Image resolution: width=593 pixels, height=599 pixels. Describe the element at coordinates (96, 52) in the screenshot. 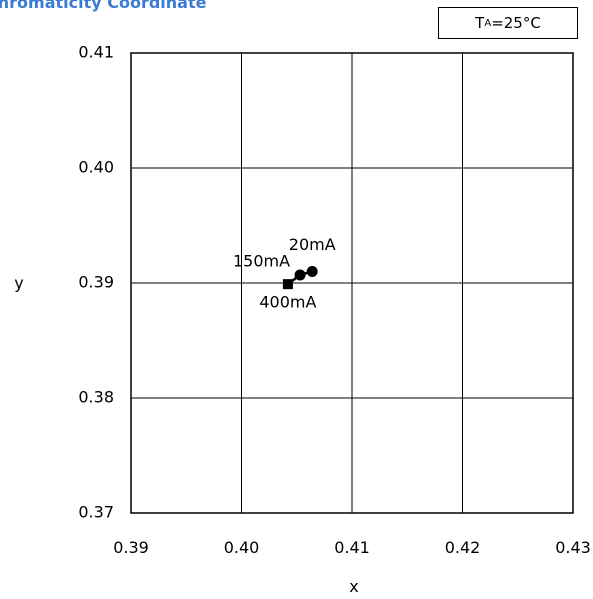

I see `y-tick-label: 0.41` at that location.